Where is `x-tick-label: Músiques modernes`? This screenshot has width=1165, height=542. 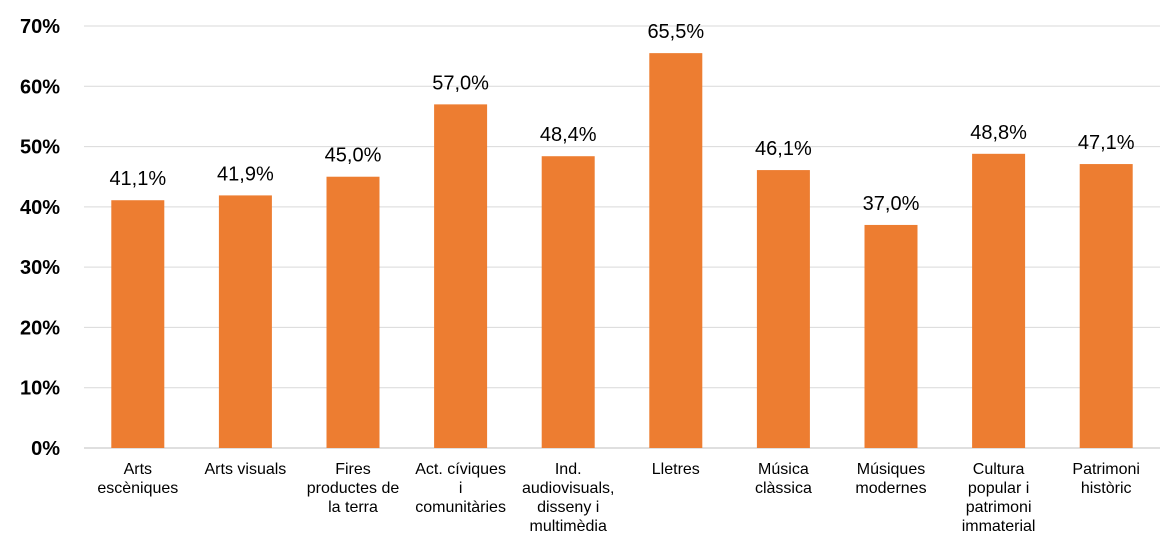
x-tick-label: Músiques modernes is located at coordinates (890, 479).